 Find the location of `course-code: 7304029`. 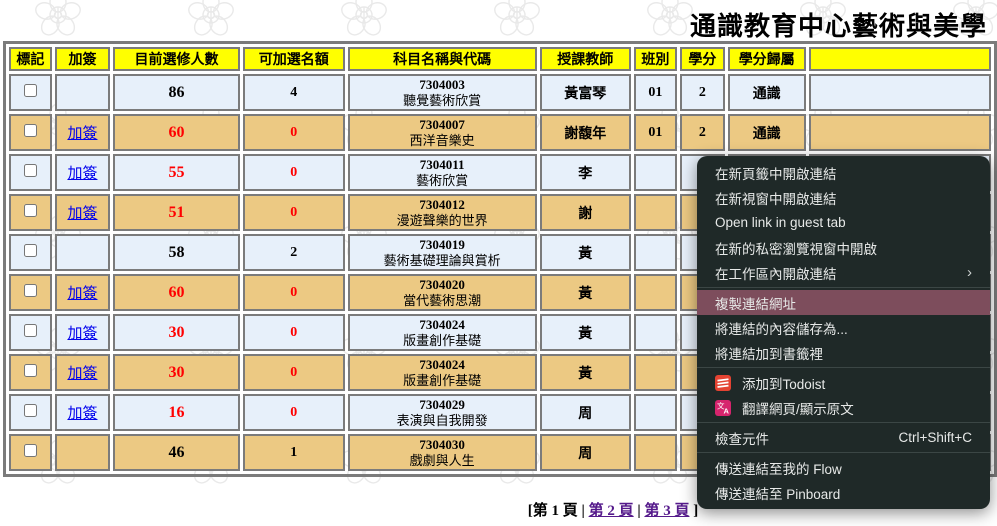

course-code: 7304029 is located at coordinates (442, 404).